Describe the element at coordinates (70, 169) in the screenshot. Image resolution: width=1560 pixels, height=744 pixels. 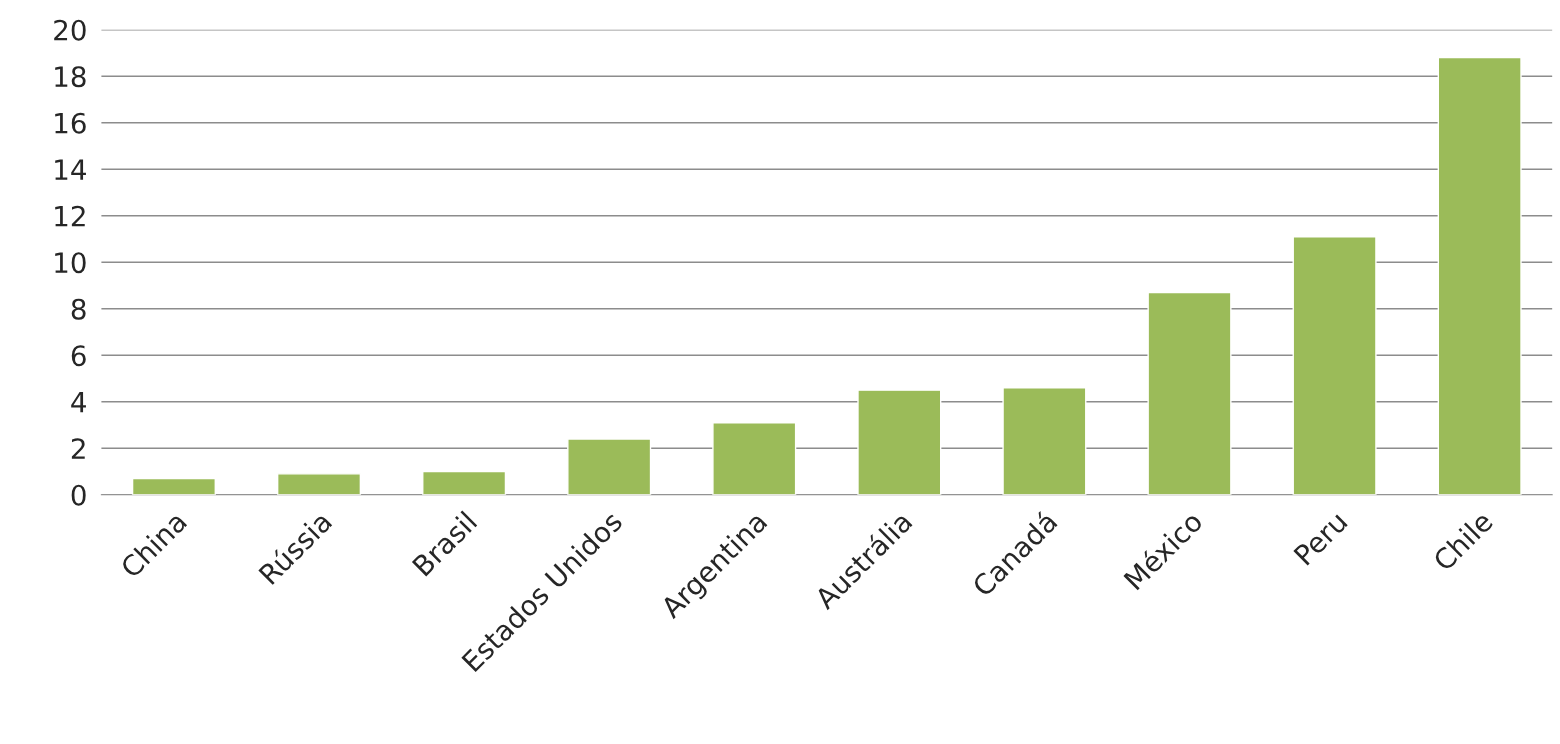
I see `y-tick-label: 14` at that location.